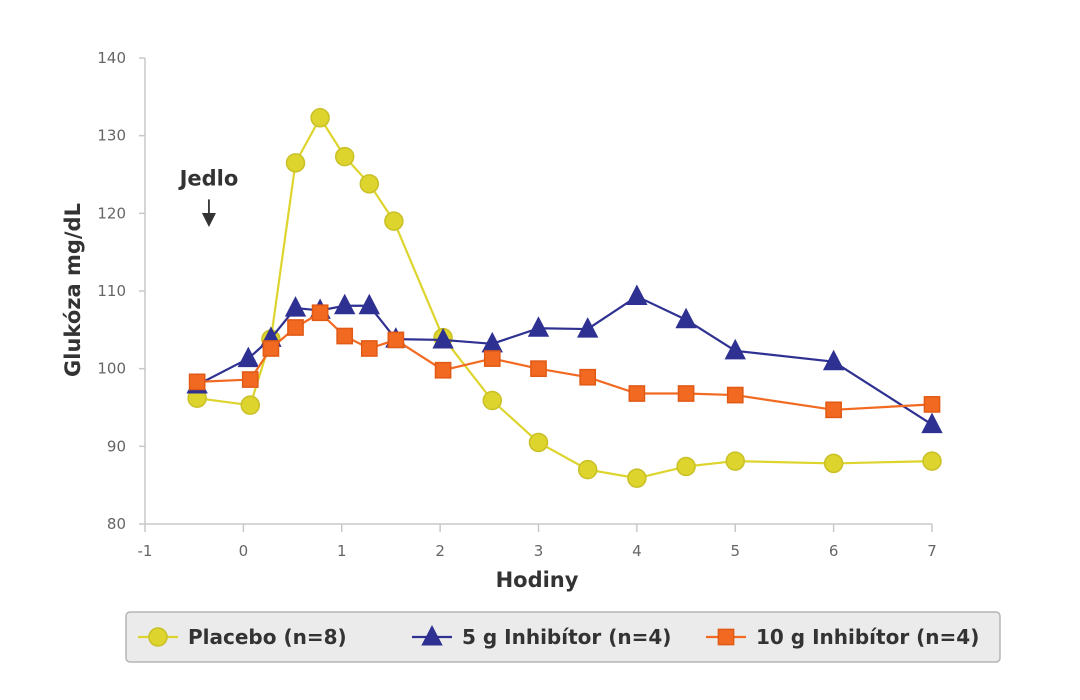 The height and width of the screenshot is (700, 1080). I want to click on series-square, so click(564, 361).